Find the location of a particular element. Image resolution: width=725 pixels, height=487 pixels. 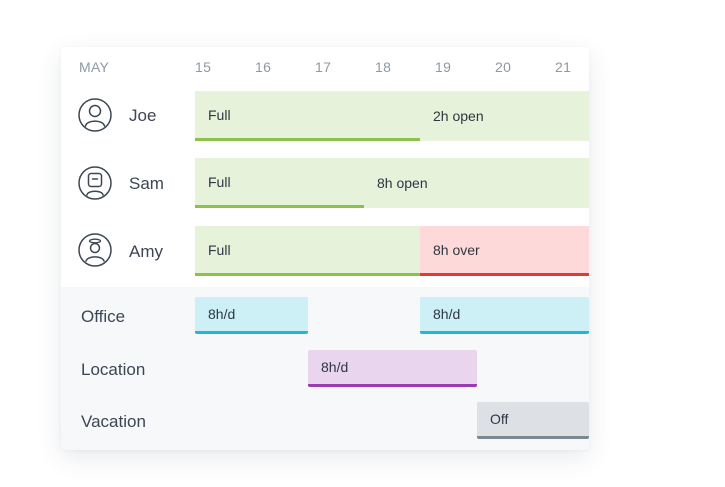

category-label-location: Location is located at coordinates (113, 369).